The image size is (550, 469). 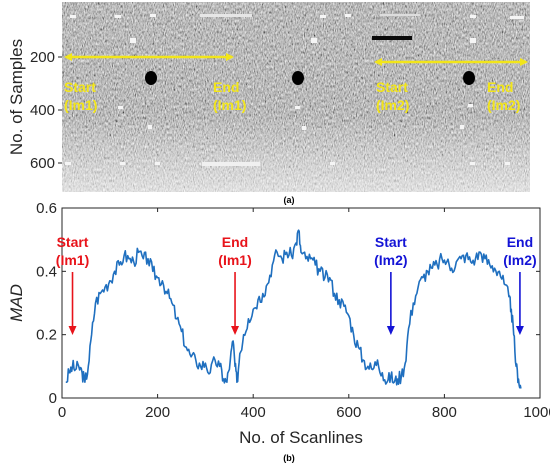 I want to click on panel-a-yaxis: 200 400 600, so click(x=46, y=110).